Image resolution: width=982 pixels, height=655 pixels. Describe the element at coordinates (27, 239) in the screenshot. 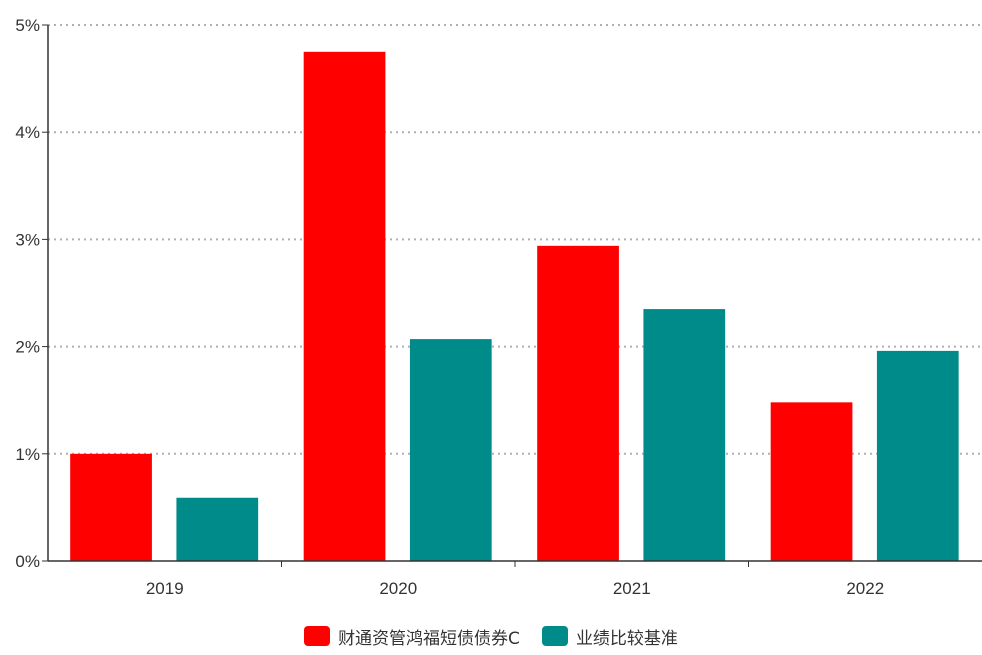

I see `y-tick-label: 3%` at that location.